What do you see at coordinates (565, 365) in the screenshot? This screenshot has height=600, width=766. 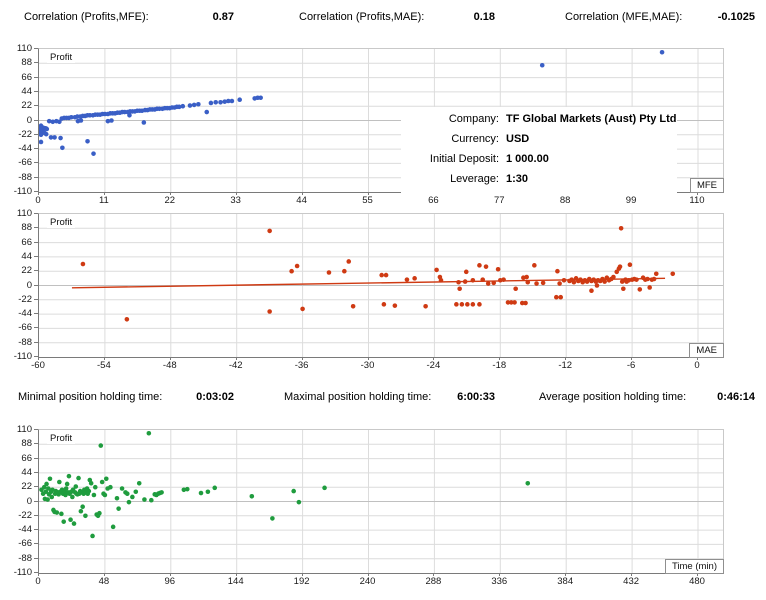 I see `x-tick-label: -12` at bounding box center [565, 365].